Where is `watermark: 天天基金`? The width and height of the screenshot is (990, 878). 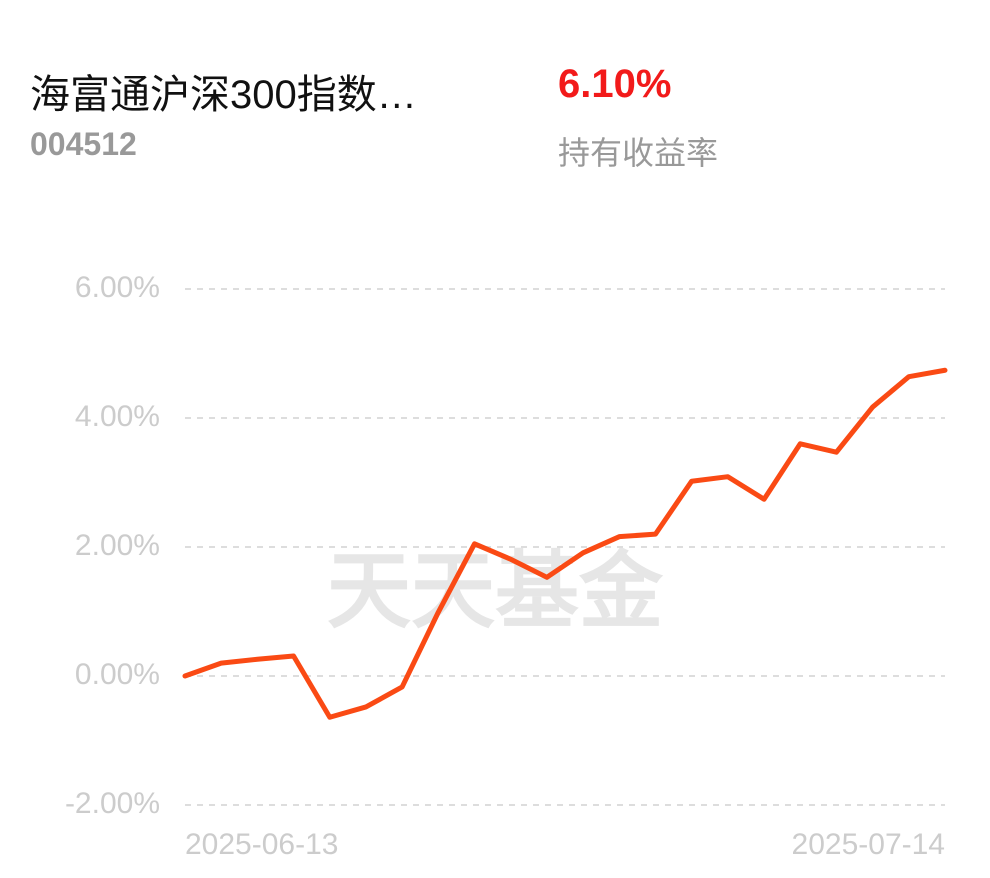
watermark: 天天基金 is located at coordinates (495, 590).